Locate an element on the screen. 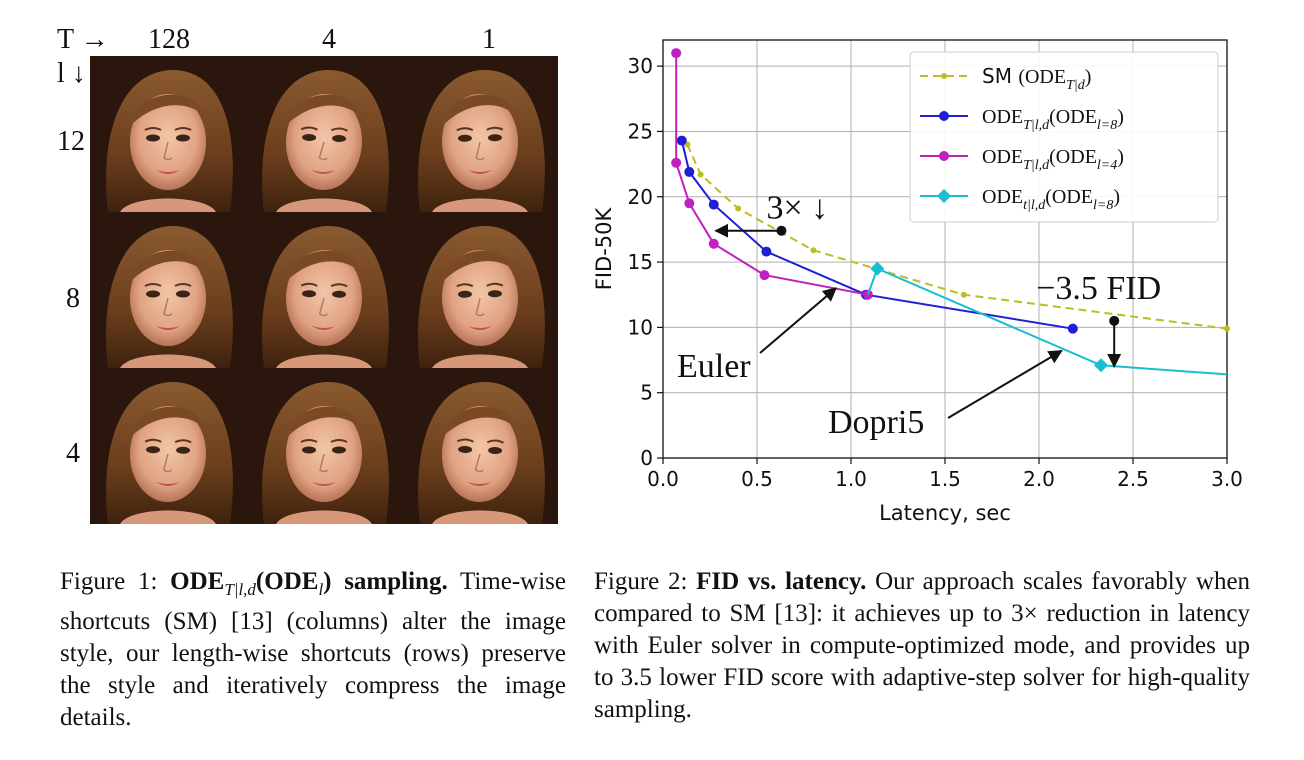  annotation-label: Dopri5 is located at coordinates (876, 422).